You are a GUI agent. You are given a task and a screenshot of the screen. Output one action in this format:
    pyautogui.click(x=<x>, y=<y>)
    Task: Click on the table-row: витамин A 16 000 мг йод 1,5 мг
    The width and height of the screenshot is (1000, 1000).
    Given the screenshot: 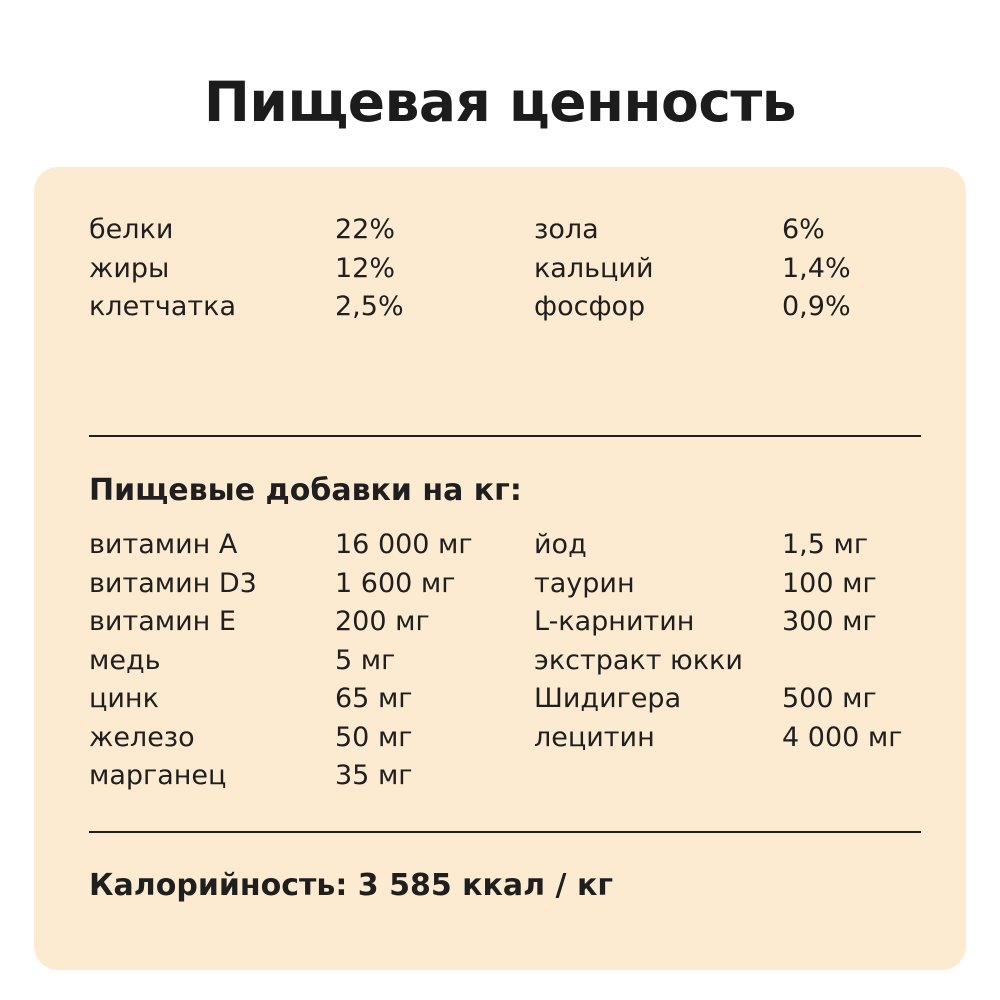 What is the action you would take?
    pyautogui.click(x=509, y=545)
    